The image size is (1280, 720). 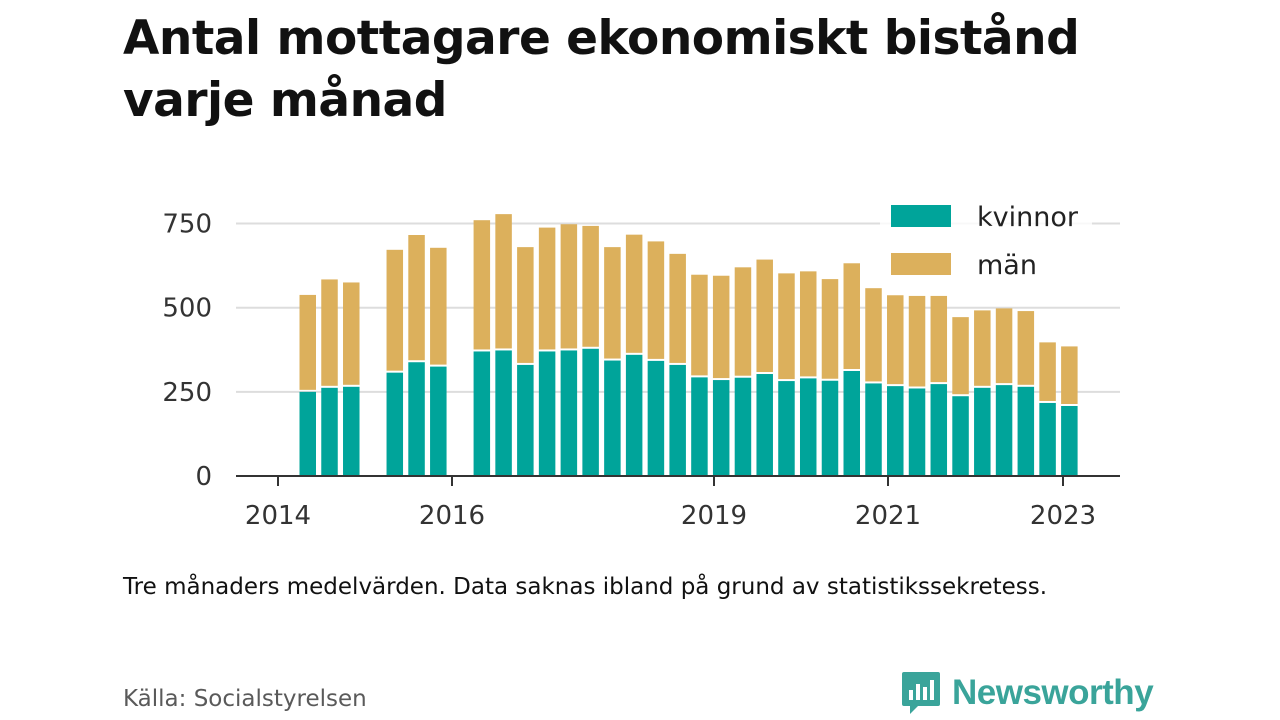 What do you see at coordinates (986, 241) in the screenshot?
I see `legend: kvinnor män` at bounding box center [986, 241].